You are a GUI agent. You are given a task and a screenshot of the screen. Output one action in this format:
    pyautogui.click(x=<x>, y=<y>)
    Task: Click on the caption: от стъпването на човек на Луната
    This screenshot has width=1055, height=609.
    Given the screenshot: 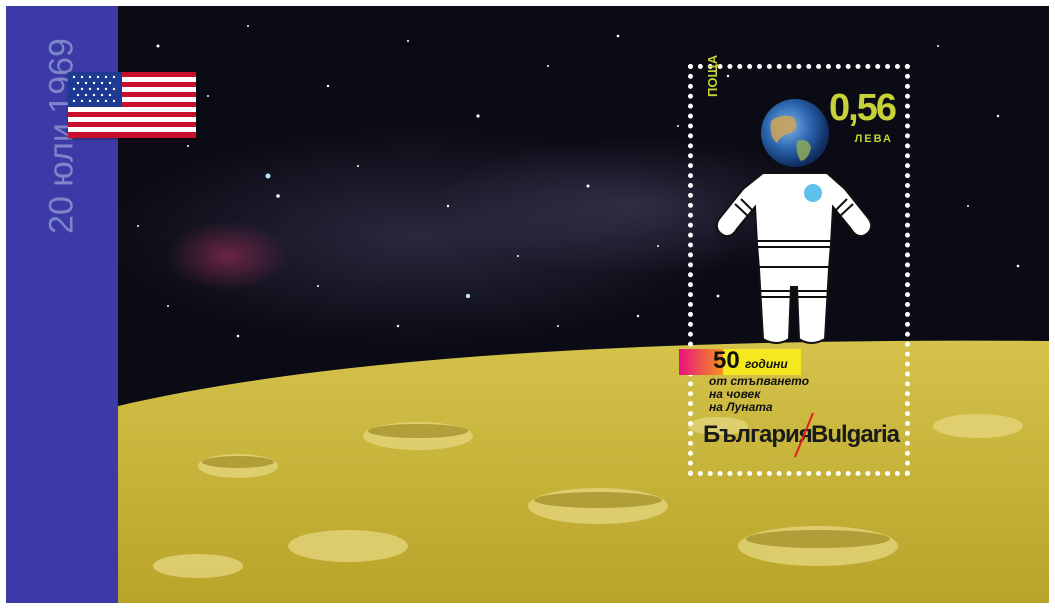 What is the action you would take?
    pyautogui.click(x=759, y=394)
    